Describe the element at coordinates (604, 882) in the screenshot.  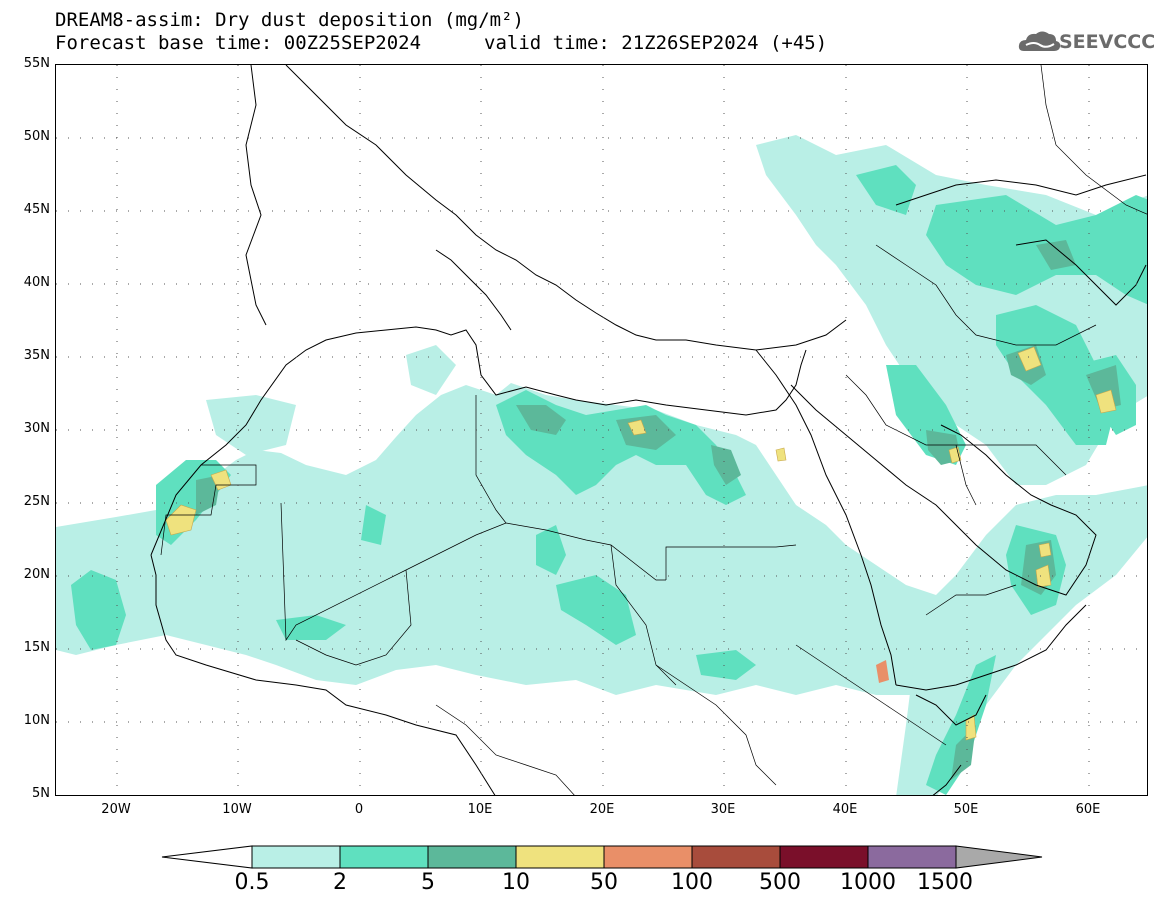
I see `colorbar-label: 50` at that location.